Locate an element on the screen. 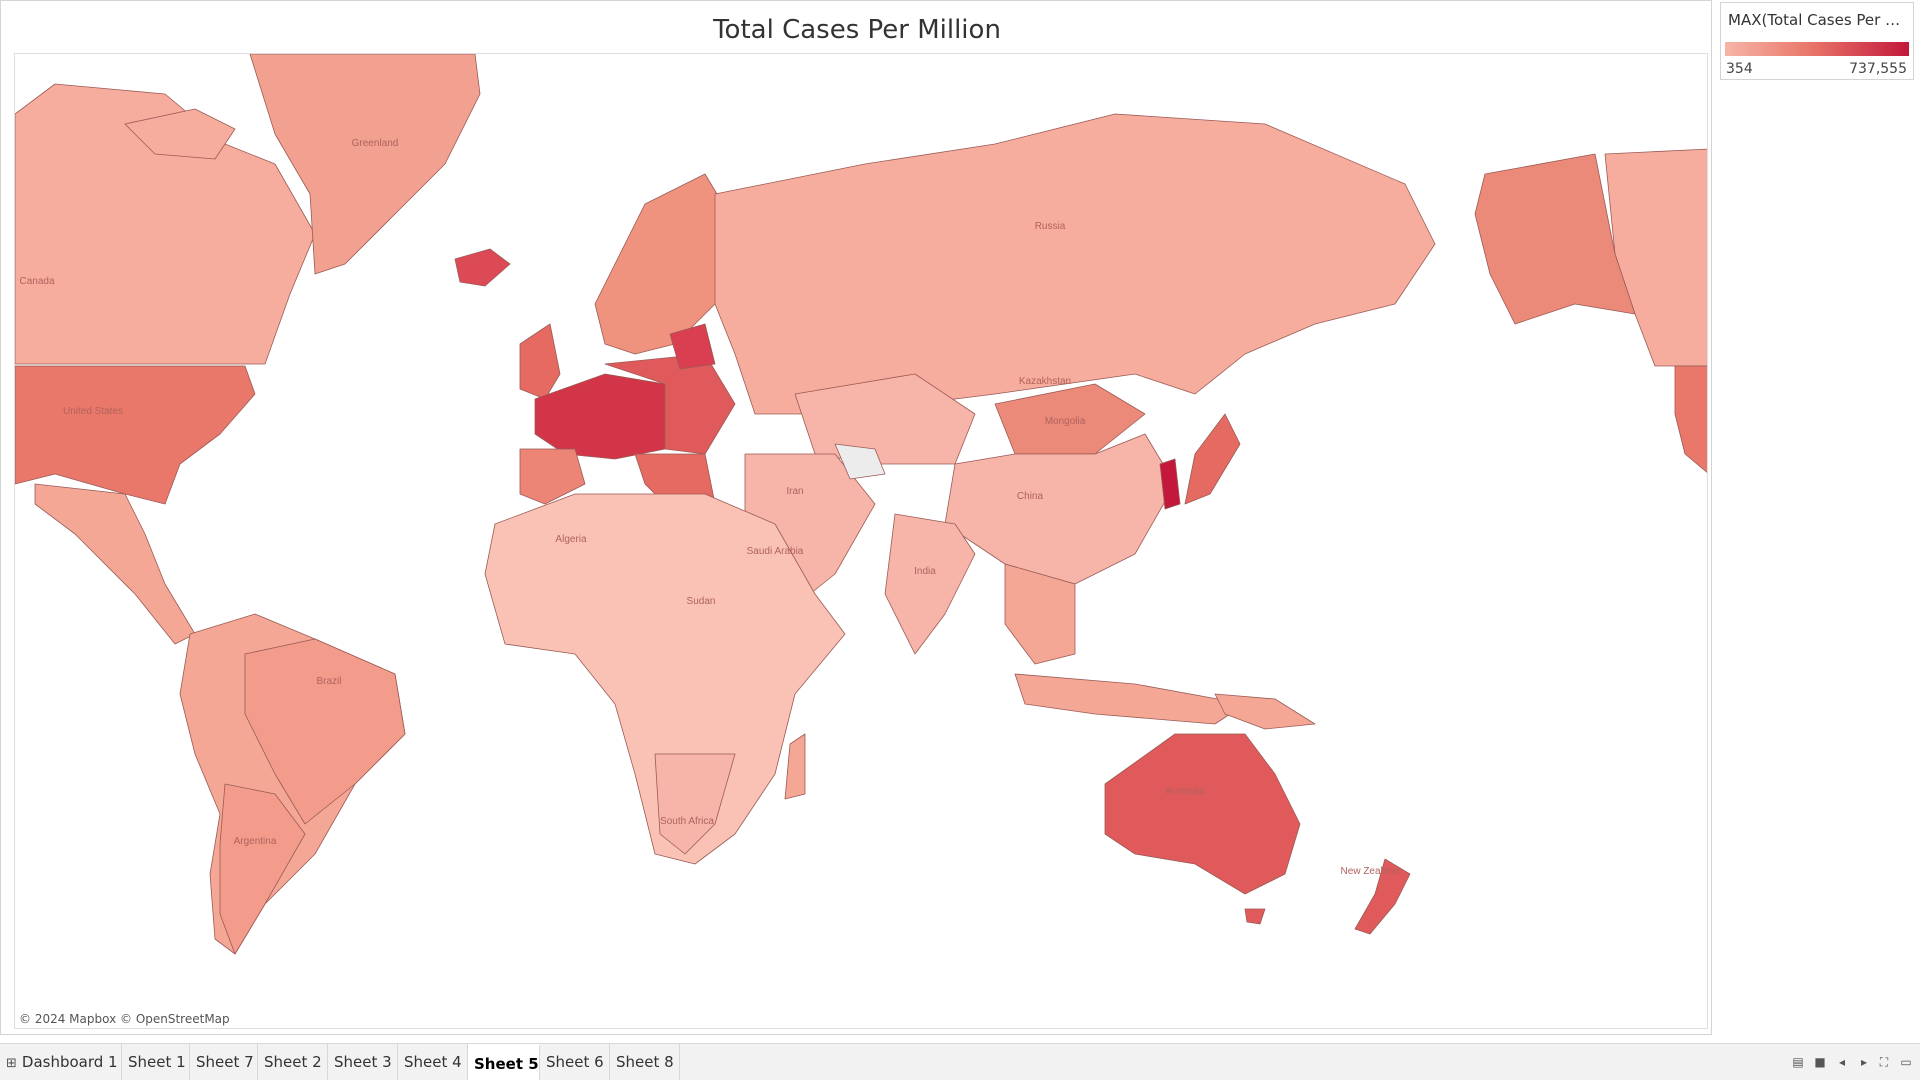 The image size is (1920, 1080). label-iran: Iran is located at coordinates (794, 491).